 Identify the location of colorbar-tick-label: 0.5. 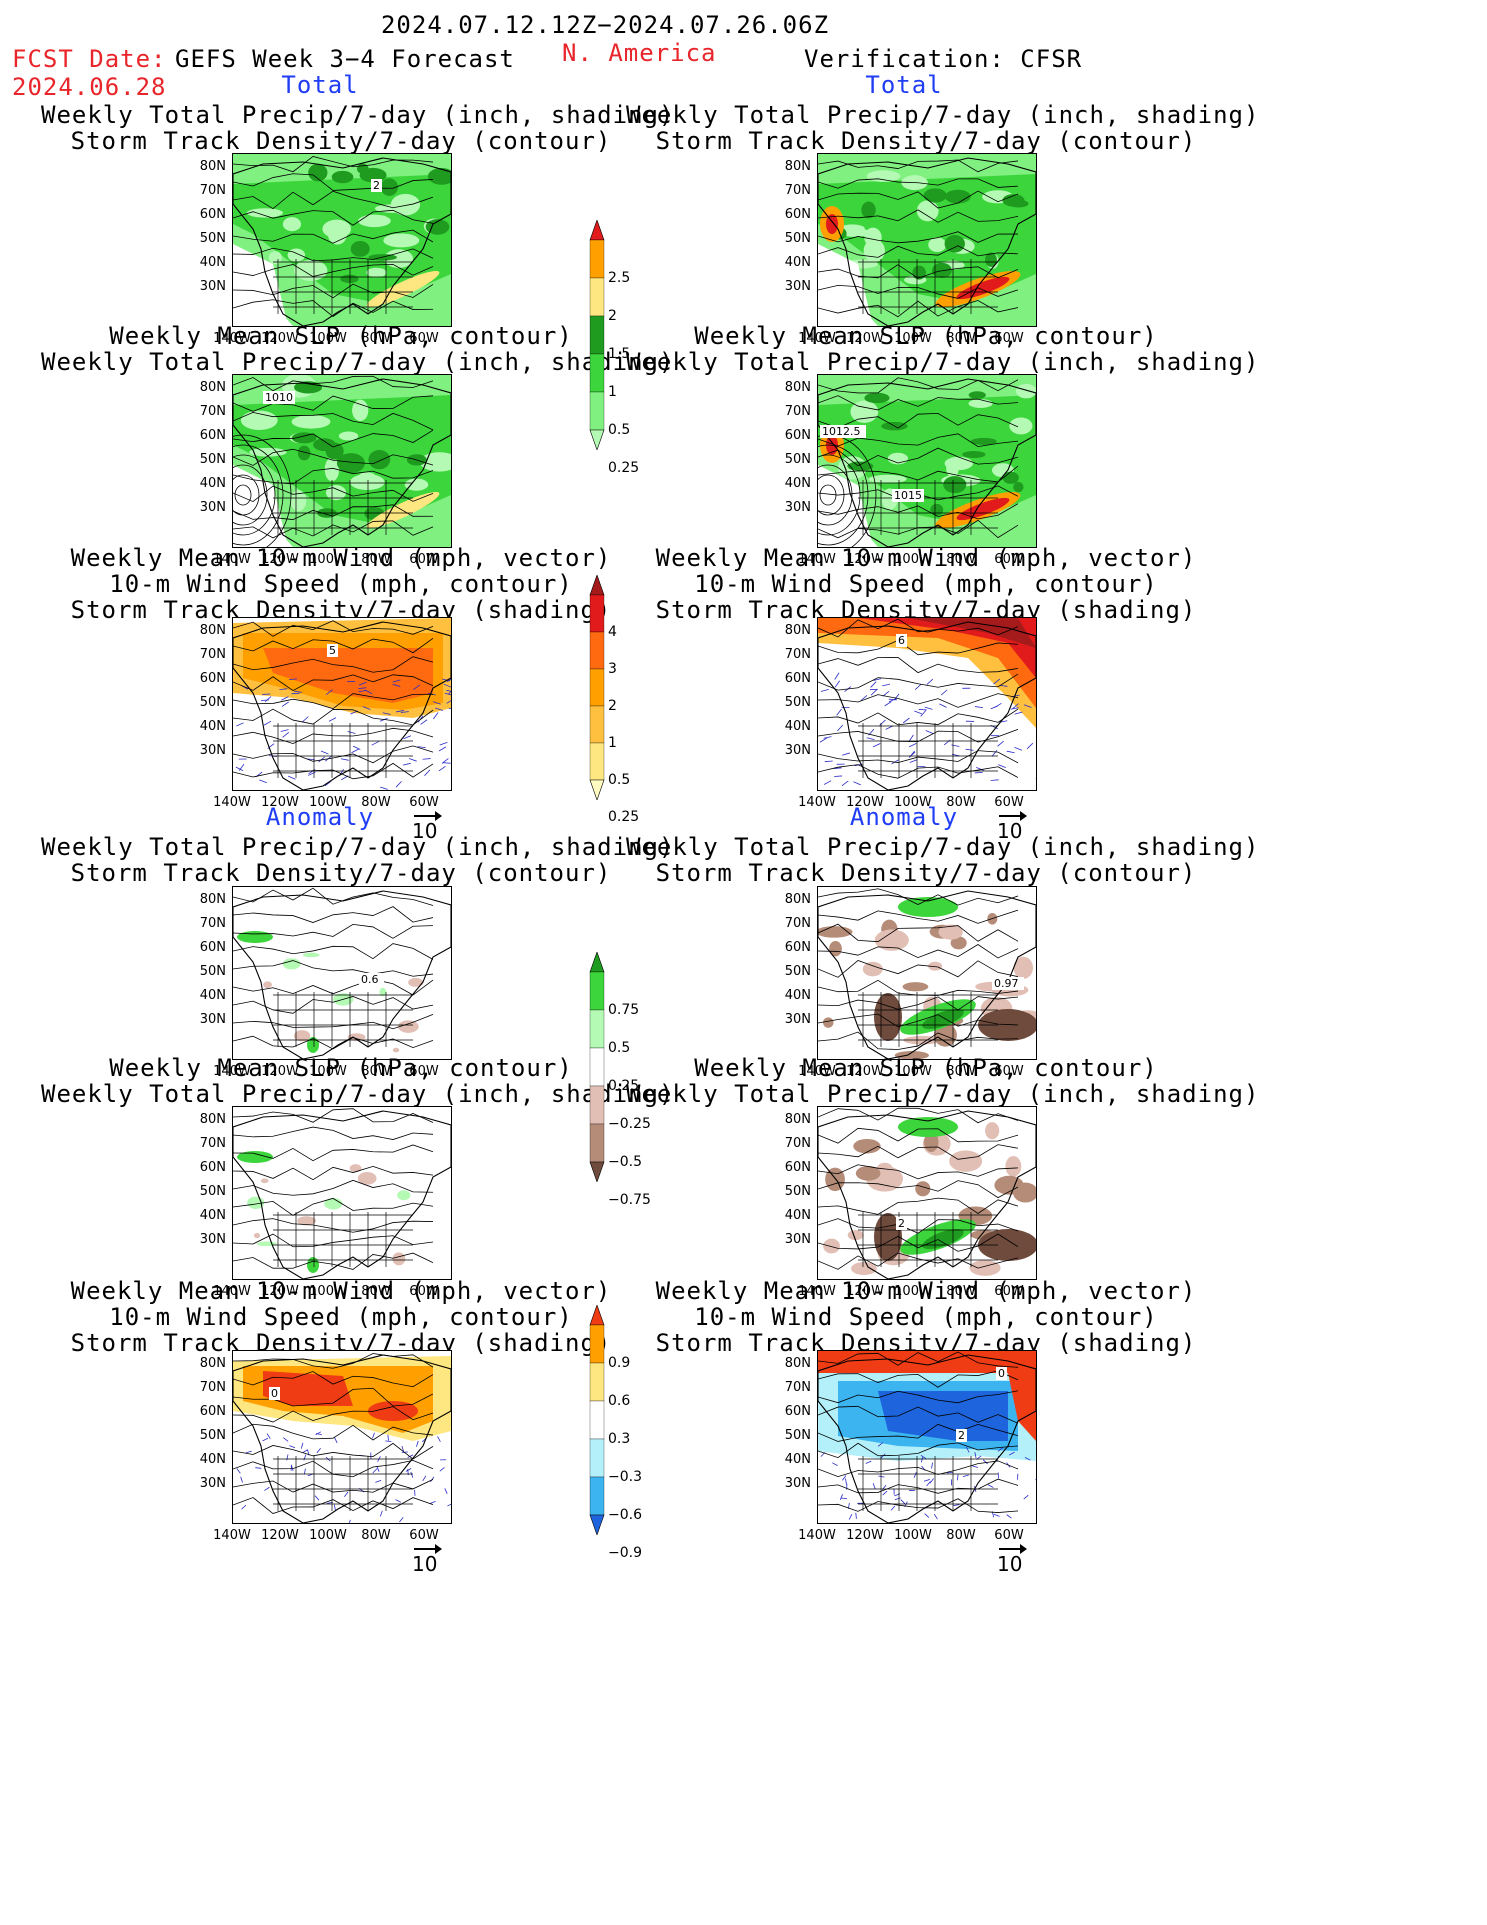
(619, 780).